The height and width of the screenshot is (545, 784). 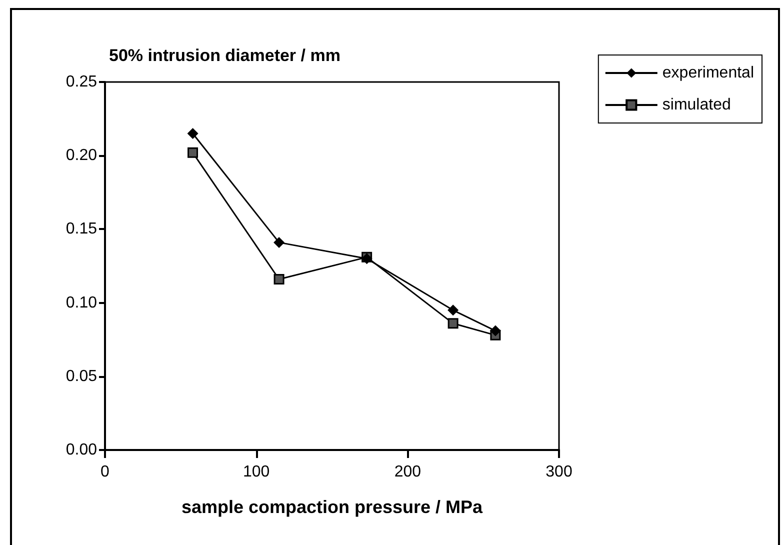 I want to click on x-tick-label: 200, so click(x=408, y=472).